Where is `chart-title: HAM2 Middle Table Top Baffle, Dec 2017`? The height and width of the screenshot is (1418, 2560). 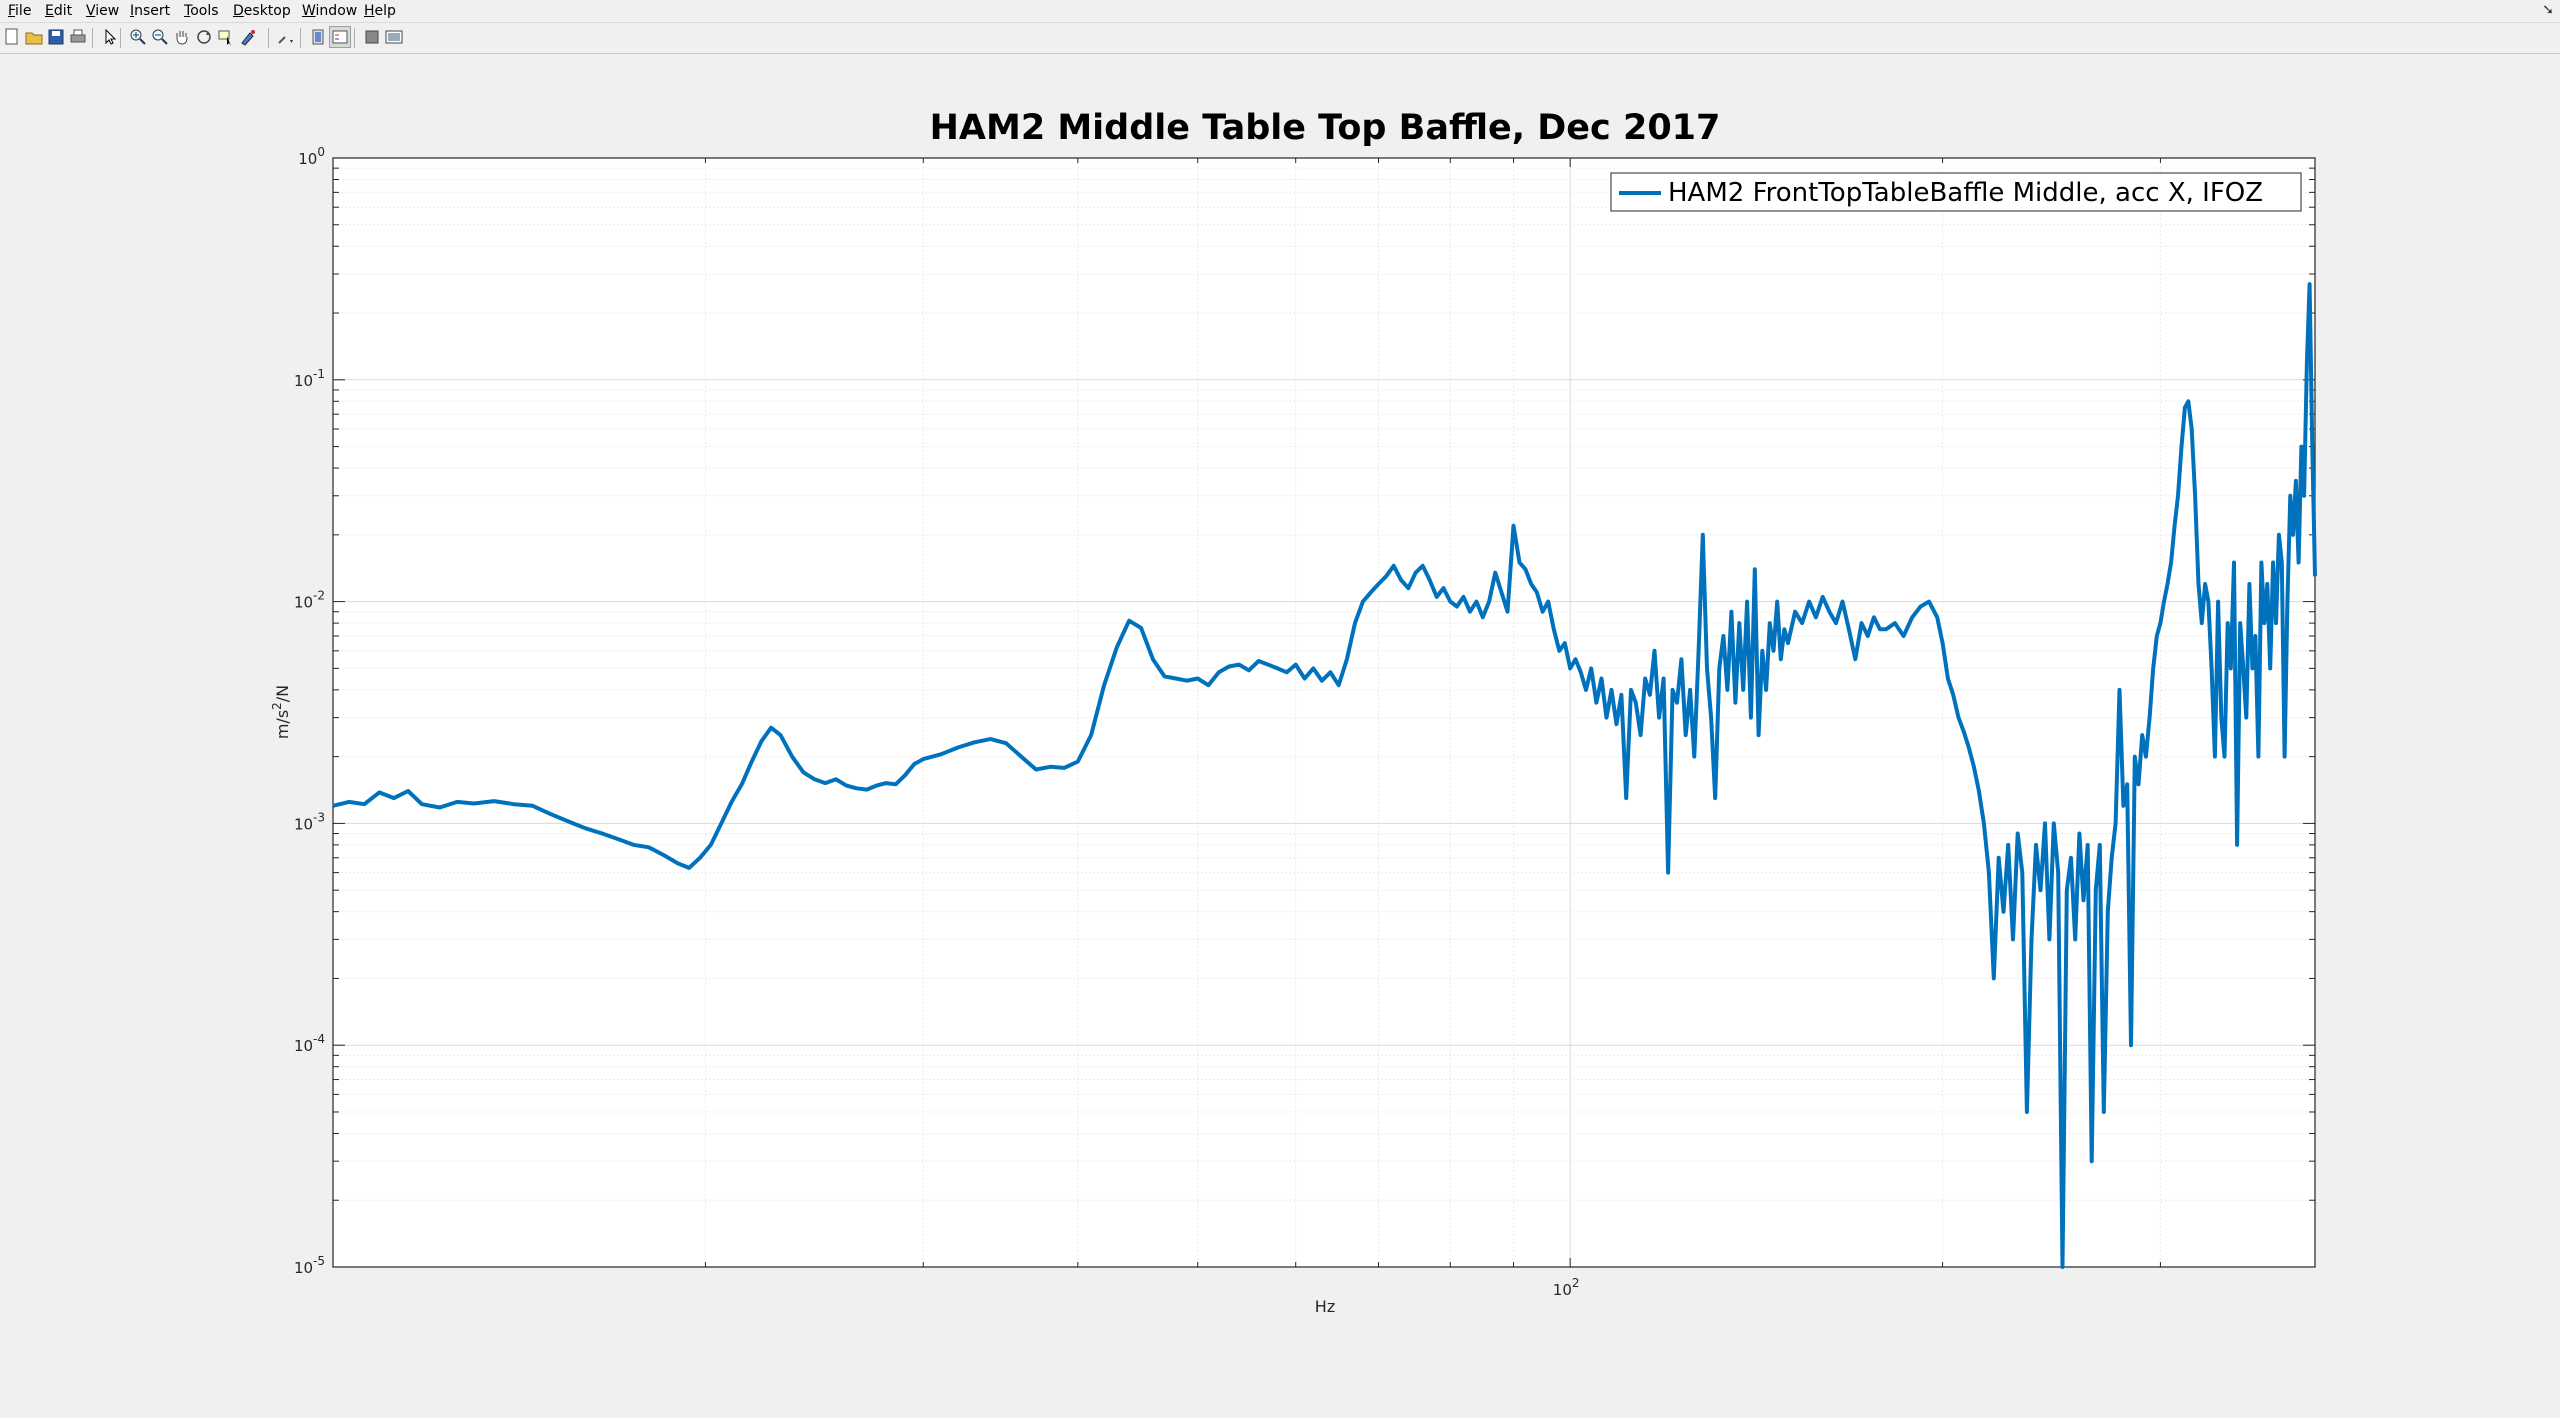 chart-title: HAM2 Middle Table Top Baffle, Dec 2017 is located at coordinates (1325, 128).